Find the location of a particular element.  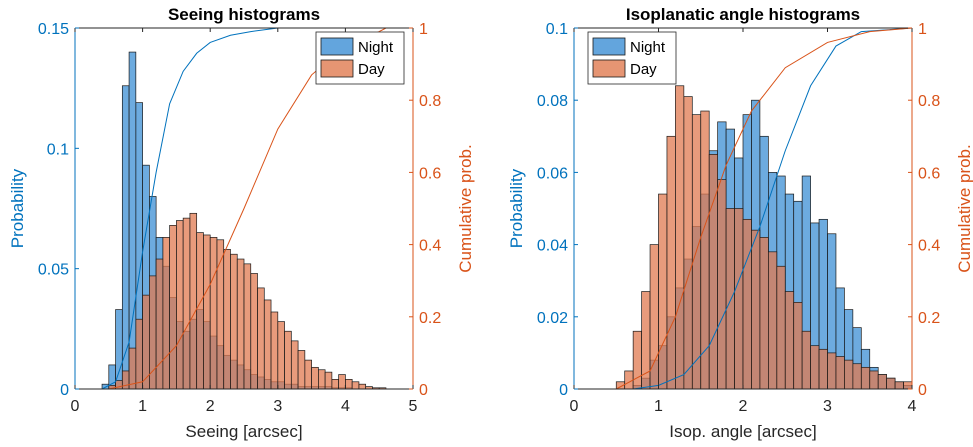

y-tick-label: 0.15 is located at coordinates (53, 29).